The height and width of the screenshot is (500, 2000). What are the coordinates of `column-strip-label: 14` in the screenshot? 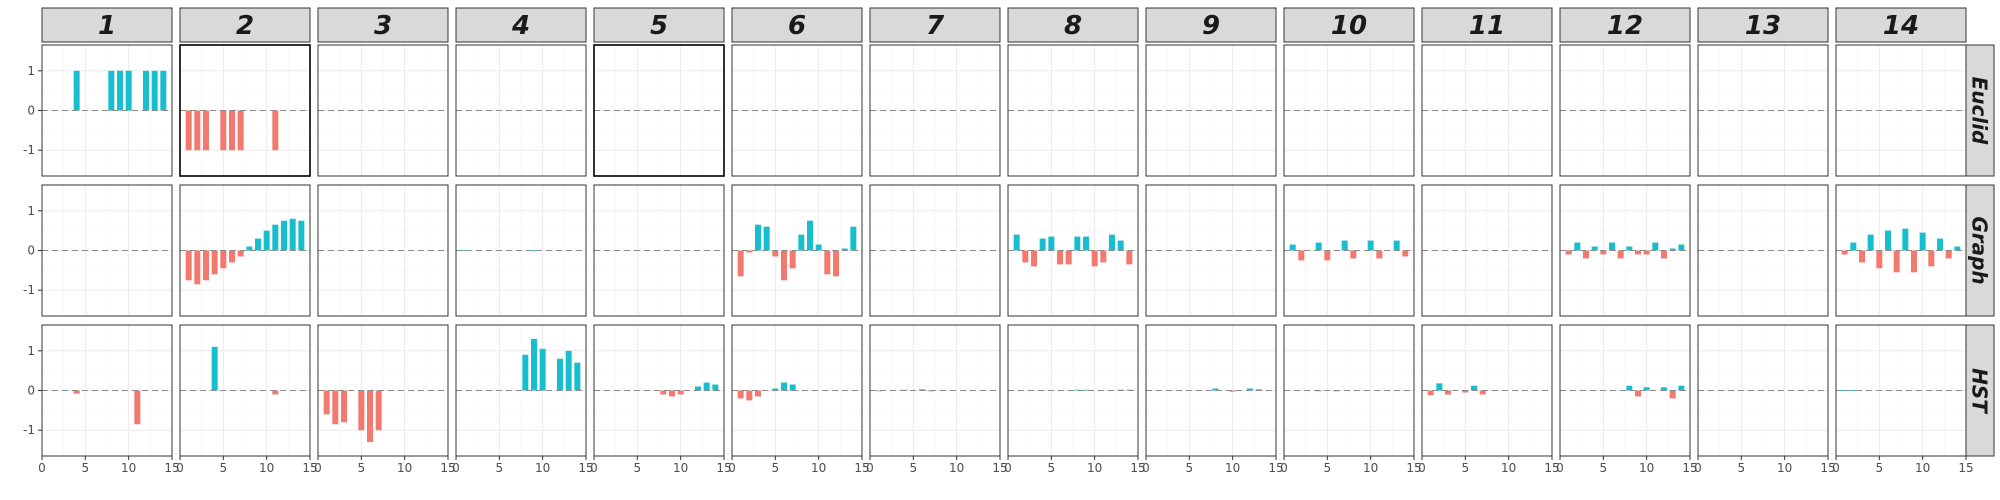 It's located at (1901, 26).